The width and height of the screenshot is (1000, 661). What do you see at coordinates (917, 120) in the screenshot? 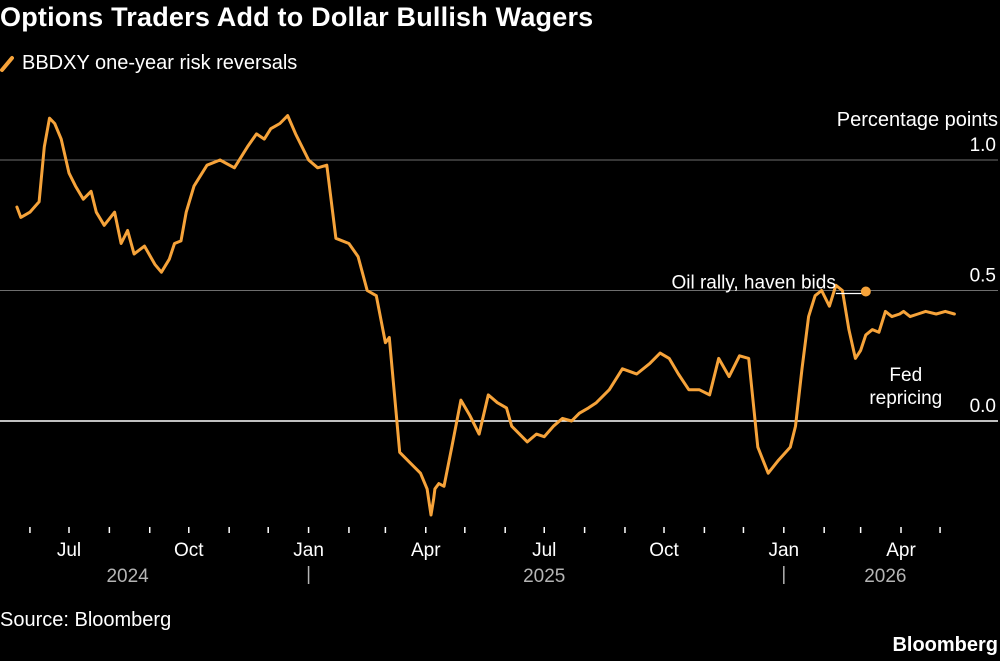
I see `y-axis-units-label: Percentage points` at bounding box center [917, 120].